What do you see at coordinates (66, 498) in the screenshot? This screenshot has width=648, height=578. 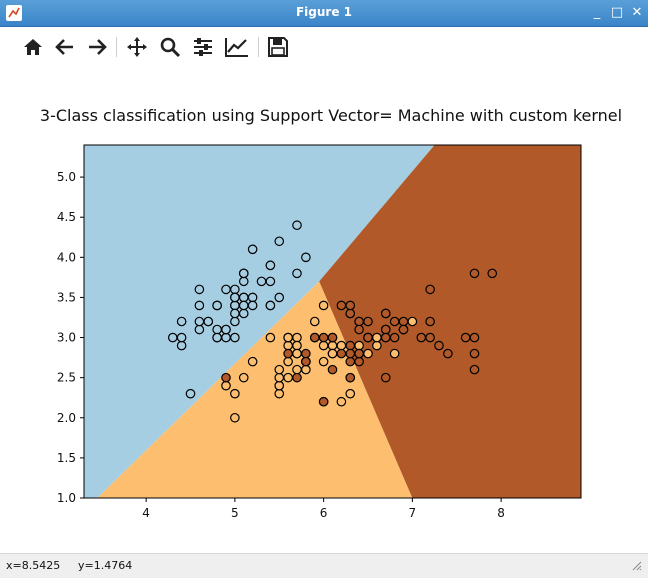 I see `y-tick-label: 1.0` at bounding box center [66, 498].